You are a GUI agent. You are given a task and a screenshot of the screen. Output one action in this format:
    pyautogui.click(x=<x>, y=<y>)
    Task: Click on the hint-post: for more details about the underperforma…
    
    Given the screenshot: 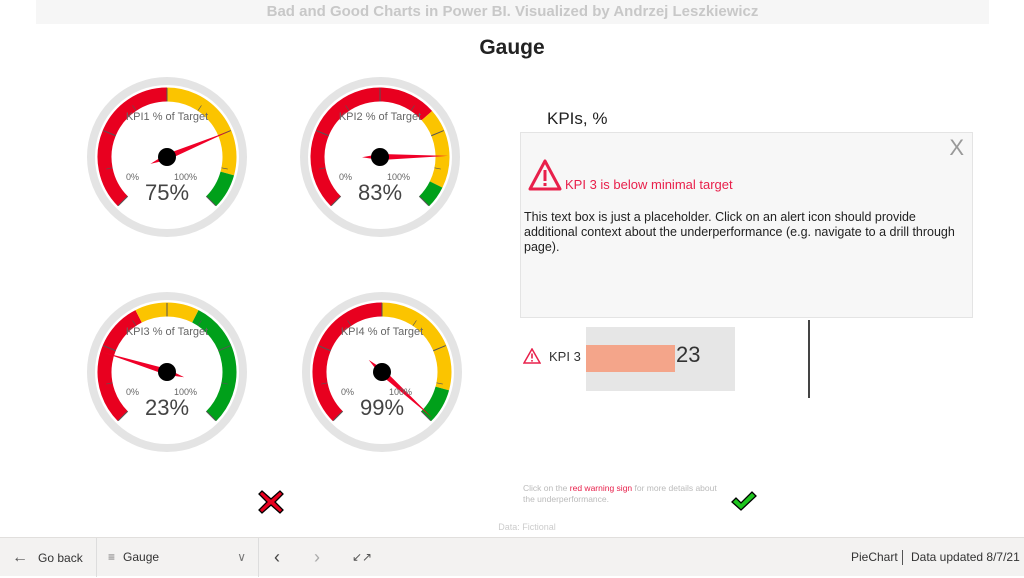 What is the action you would take?
    pyautogui.click(x=620, y=493)
    